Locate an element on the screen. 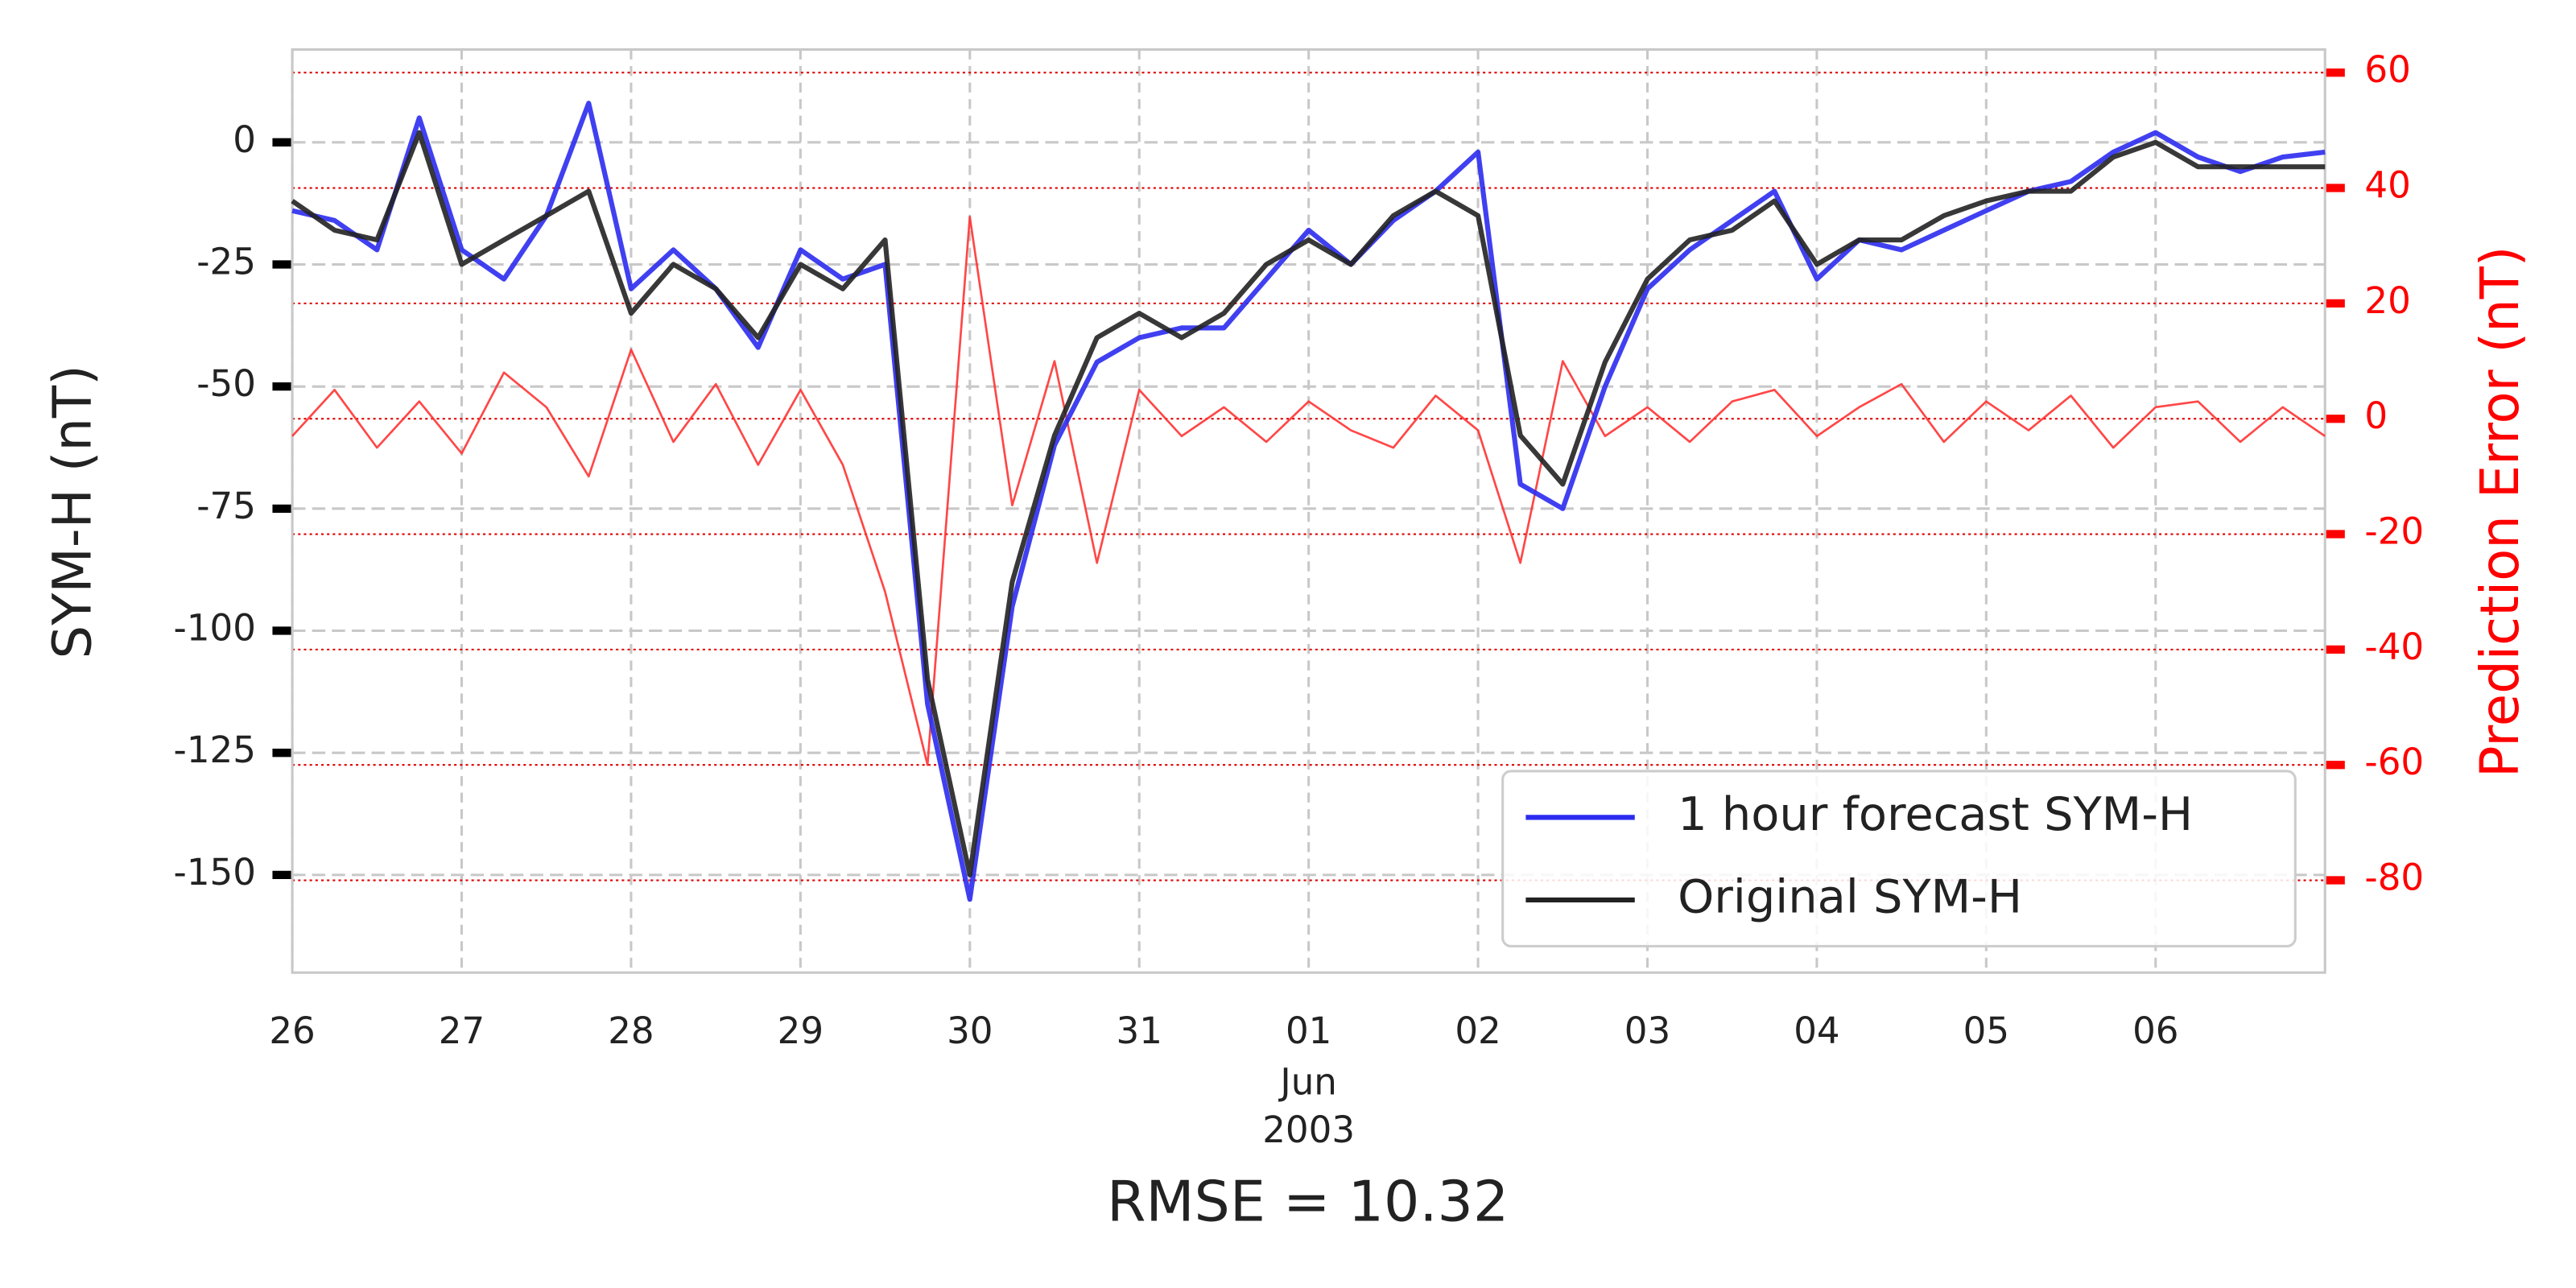  y-tick-label: -100 is located at coordinates (215, 628).